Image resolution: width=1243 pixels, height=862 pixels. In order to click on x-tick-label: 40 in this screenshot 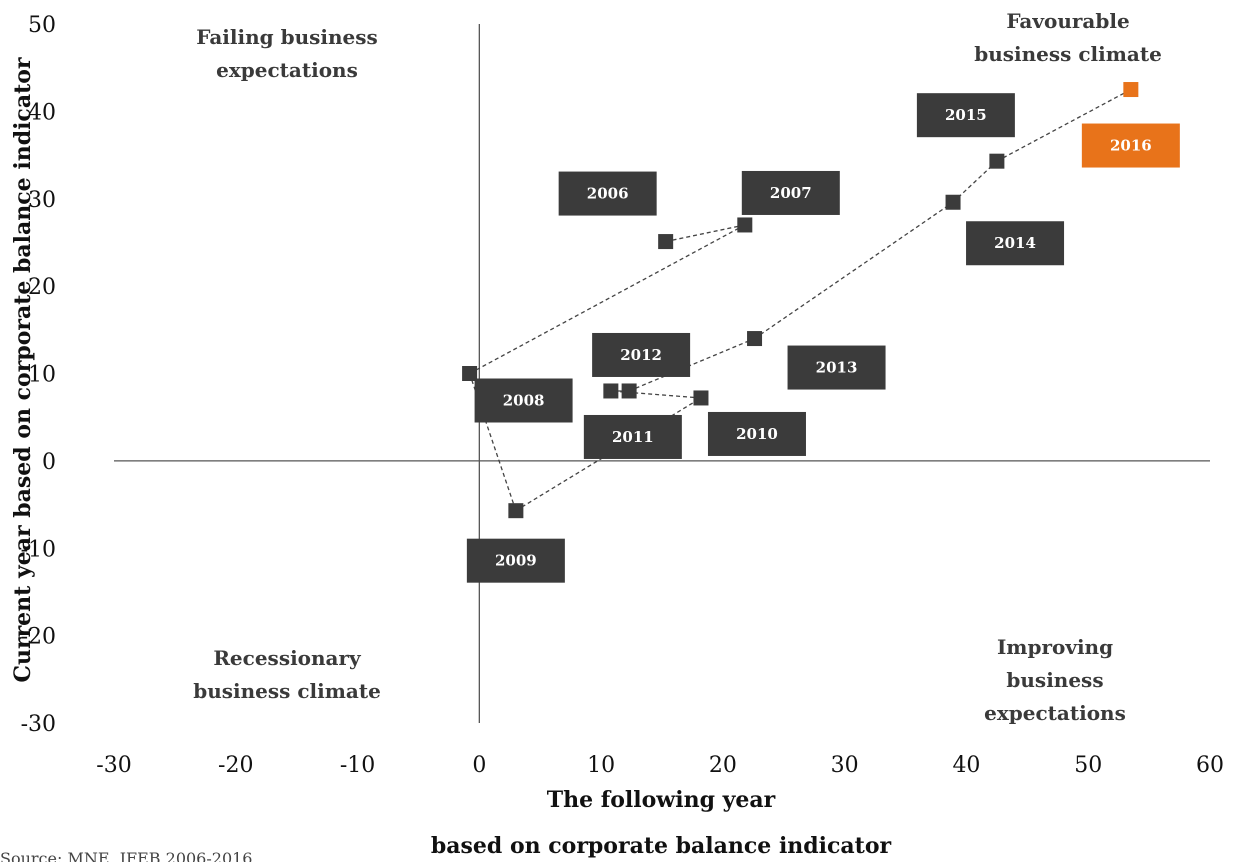, I will do `click(966, 765)`.